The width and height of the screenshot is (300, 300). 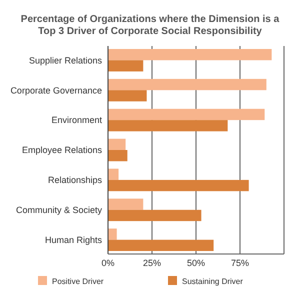 I want to click on y-tick-label: Community & Society, so click(x=59, y=210).